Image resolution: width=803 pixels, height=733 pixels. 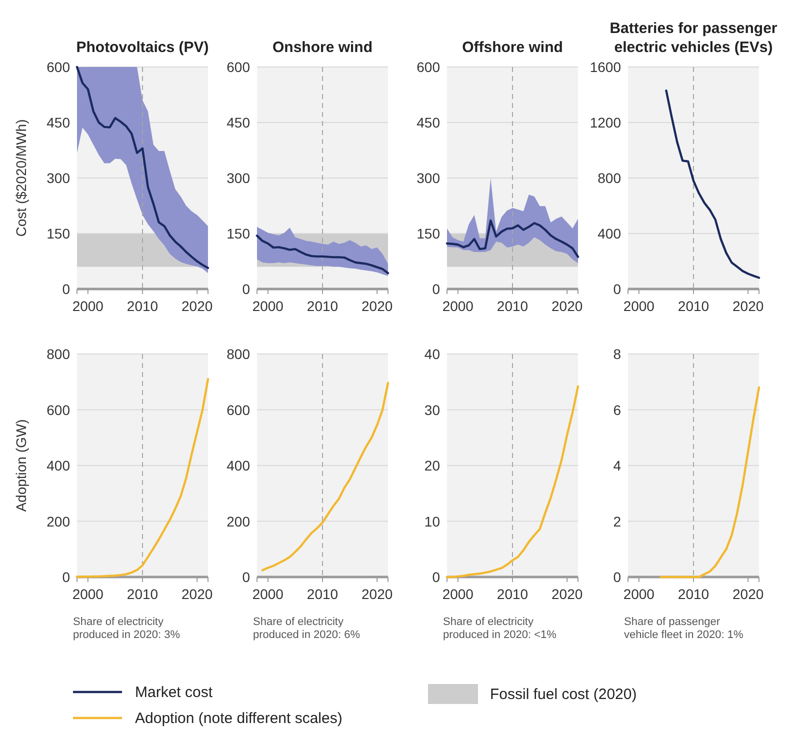 What do you see at coordinates (500, 628) in the screenshot?
I see `text: Share of electricity produced in 2020: <1%` at bounding box center [500, 628].